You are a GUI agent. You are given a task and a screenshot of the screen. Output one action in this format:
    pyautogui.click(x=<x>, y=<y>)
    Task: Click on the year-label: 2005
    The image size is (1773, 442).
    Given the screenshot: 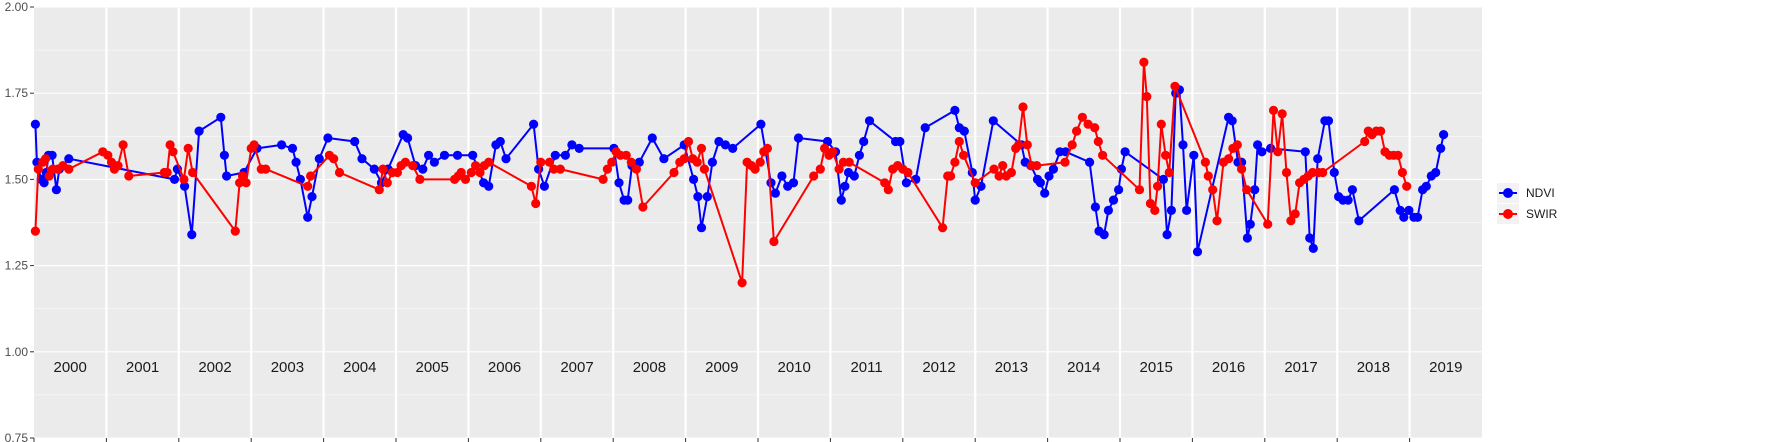 What is the action you would take?
    pyautogui.click(x=432, y=367)
    